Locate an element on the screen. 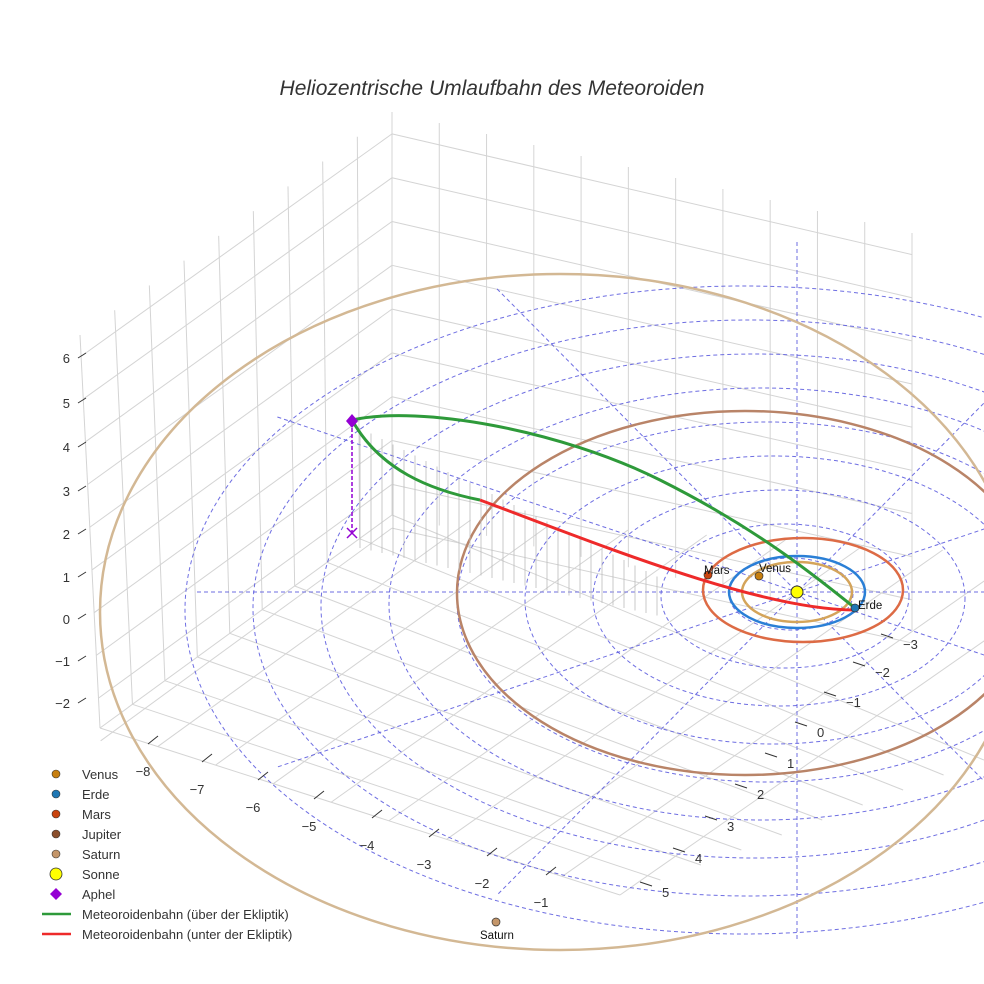 The height and width of the screenshot is (984, 984). x-tick-label: −6 is located at coordinates (253, 807).